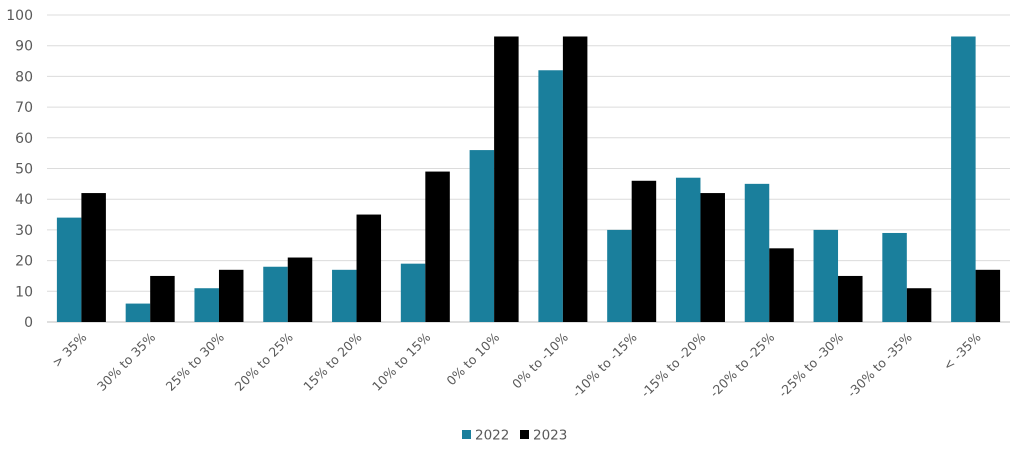 This screenshot has height=460, width=1024. What do you see at coordinates (195, 361) in the screenshot?
I see `x-tick-label: 25% to 30%` at bounding box center [195, 361].